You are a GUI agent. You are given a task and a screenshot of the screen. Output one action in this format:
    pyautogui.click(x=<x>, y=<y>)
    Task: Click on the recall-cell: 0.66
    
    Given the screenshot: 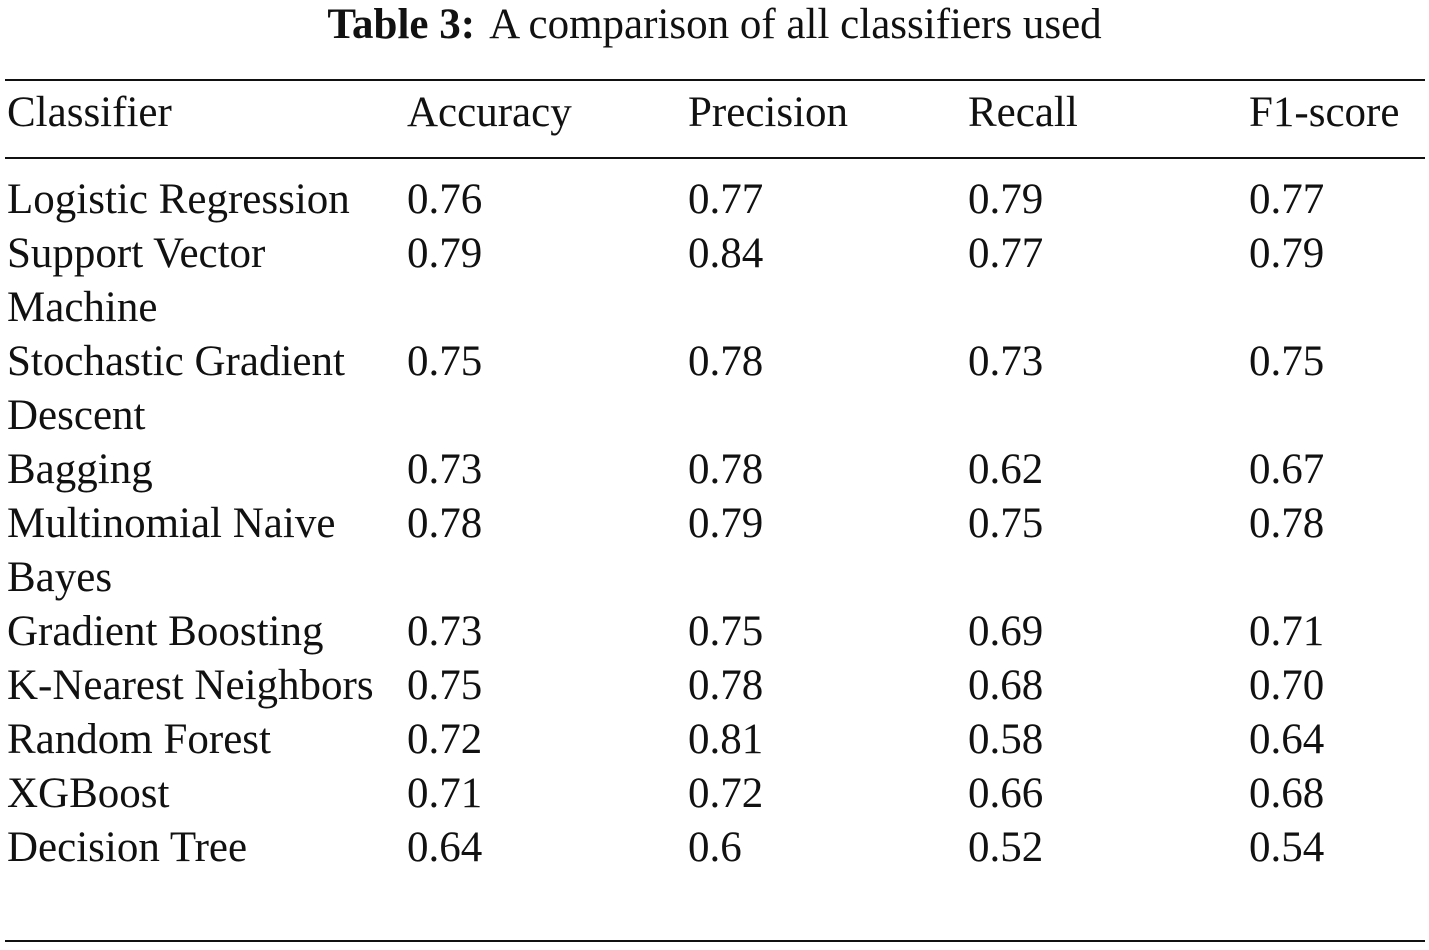 What is the action you would take?
    pyautogui.click(x=1006, y=793)
    